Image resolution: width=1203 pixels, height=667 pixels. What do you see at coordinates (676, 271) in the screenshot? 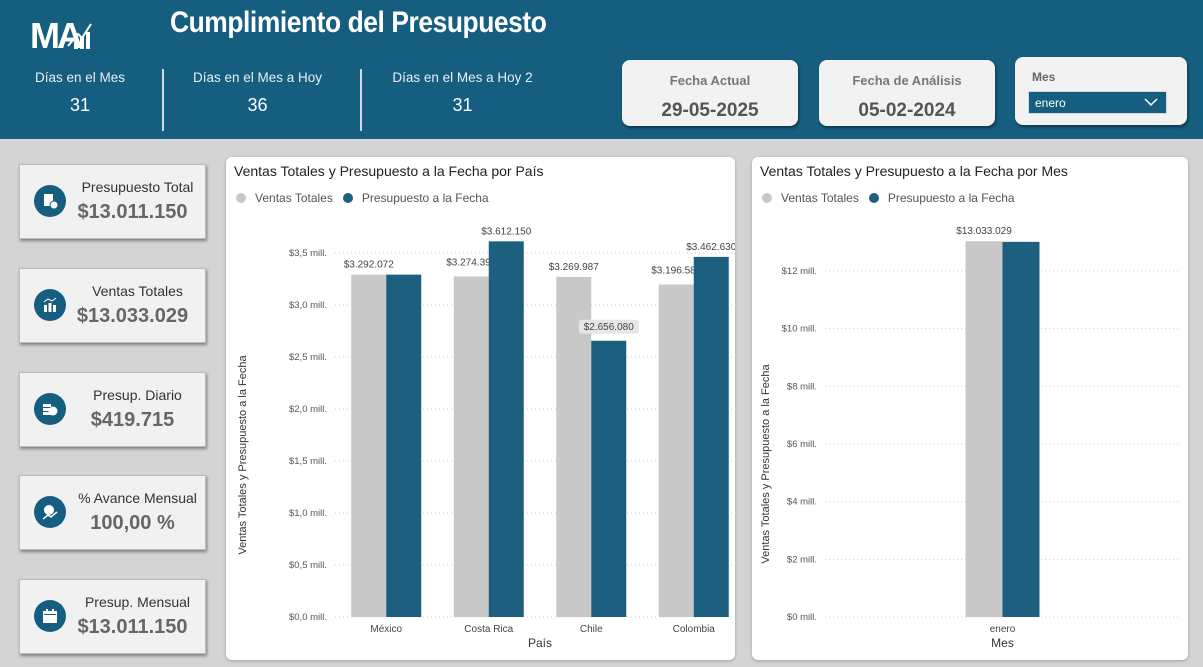
I see `data-label: $3.196.580` at bounding box center [676, 271].